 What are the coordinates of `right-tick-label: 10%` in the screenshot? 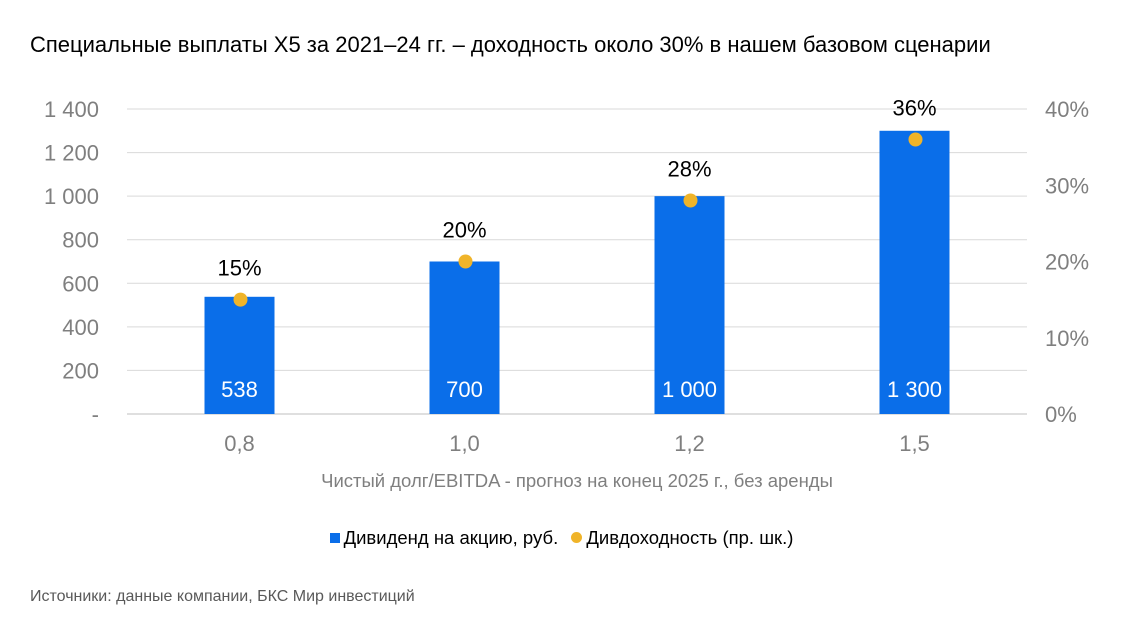 It's located at (1067, 338).